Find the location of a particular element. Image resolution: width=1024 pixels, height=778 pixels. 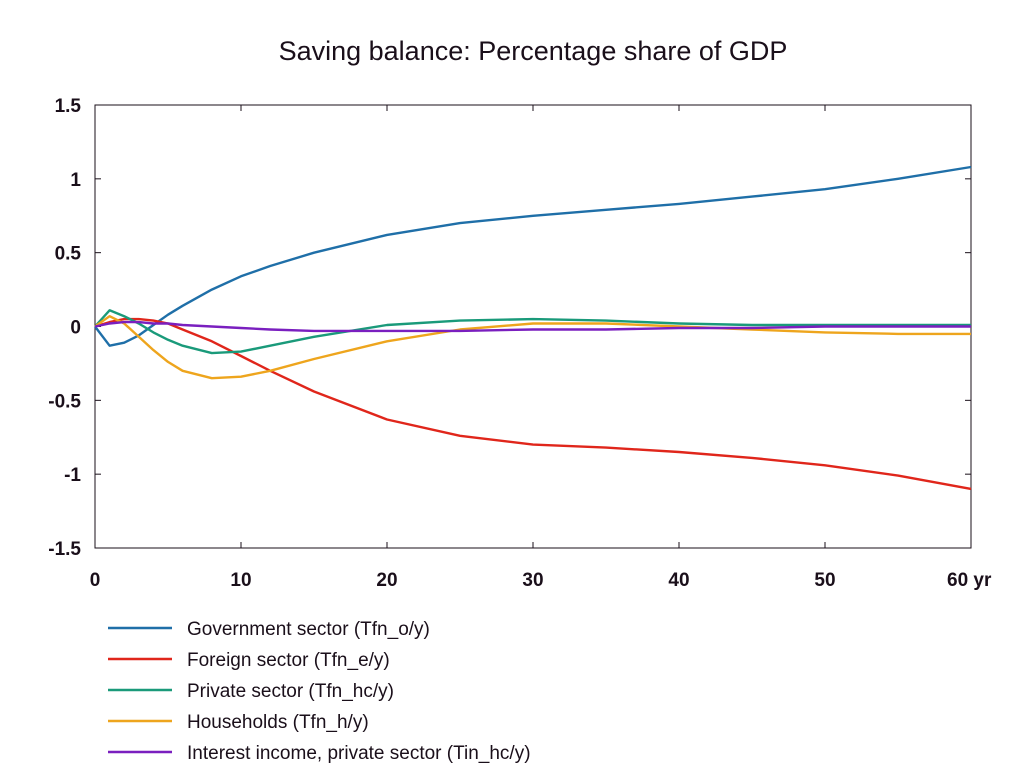

legend-label: Private sector (Tfn_hc/y) is located at coordinates (290, 691).